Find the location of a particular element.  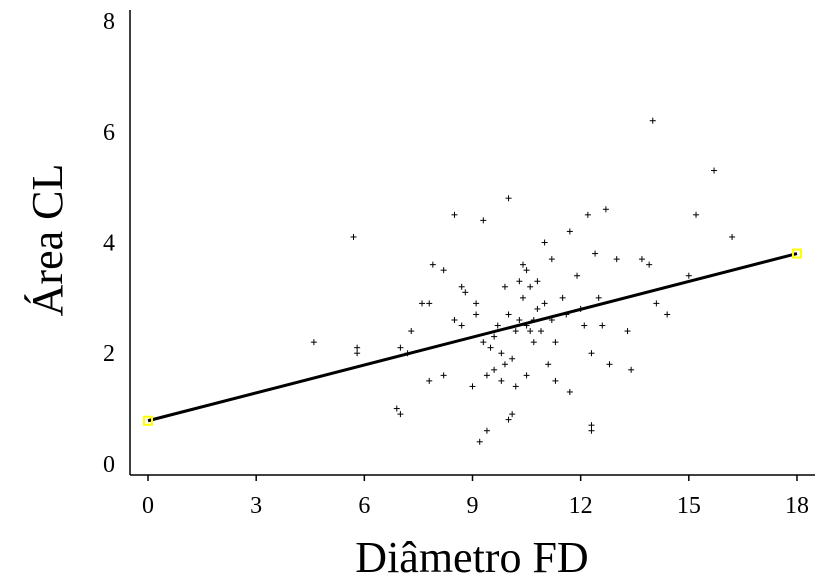

x-tick-labels: 0 3 6 9 12 15 18 is located at coordinates (475, 497).